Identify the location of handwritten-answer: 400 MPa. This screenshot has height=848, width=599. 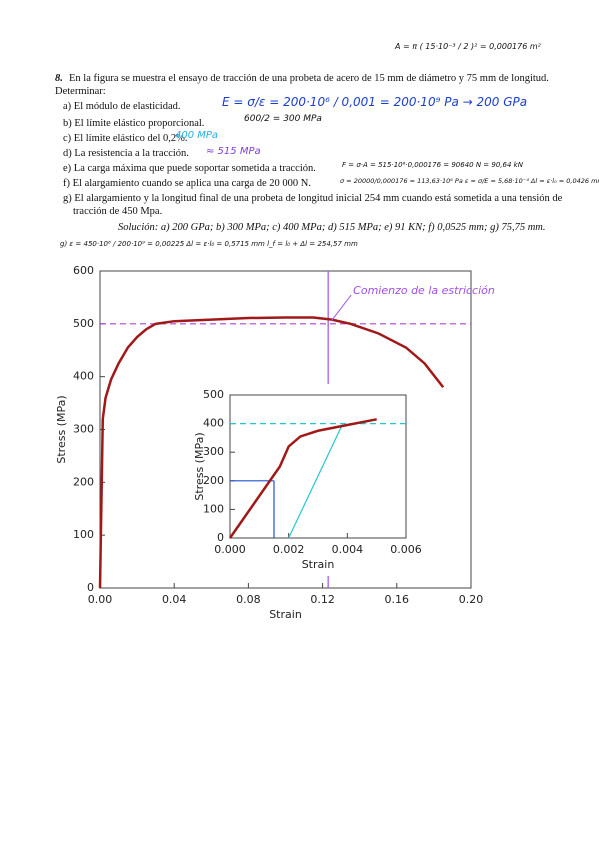
(197, 135).